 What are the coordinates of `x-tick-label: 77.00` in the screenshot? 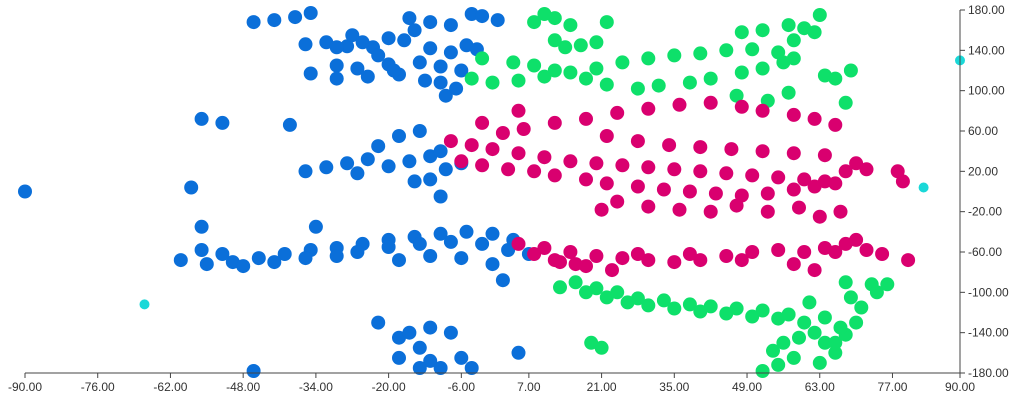 It's located at (892, 387).